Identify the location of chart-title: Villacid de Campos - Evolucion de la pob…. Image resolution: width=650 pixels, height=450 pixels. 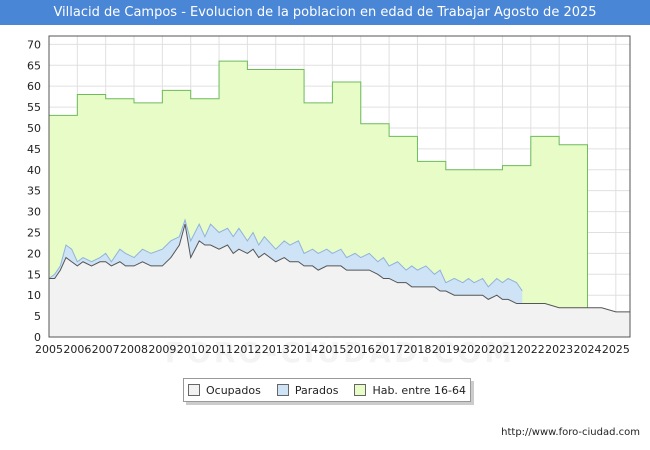
(325, 12).